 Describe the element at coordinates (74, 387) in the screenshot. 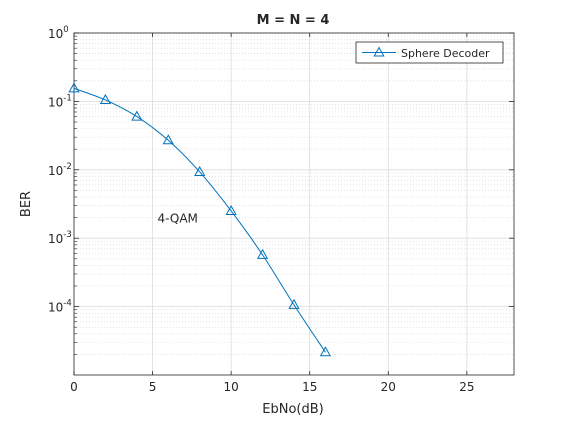

I see `x-tick-label: 0` at that location.